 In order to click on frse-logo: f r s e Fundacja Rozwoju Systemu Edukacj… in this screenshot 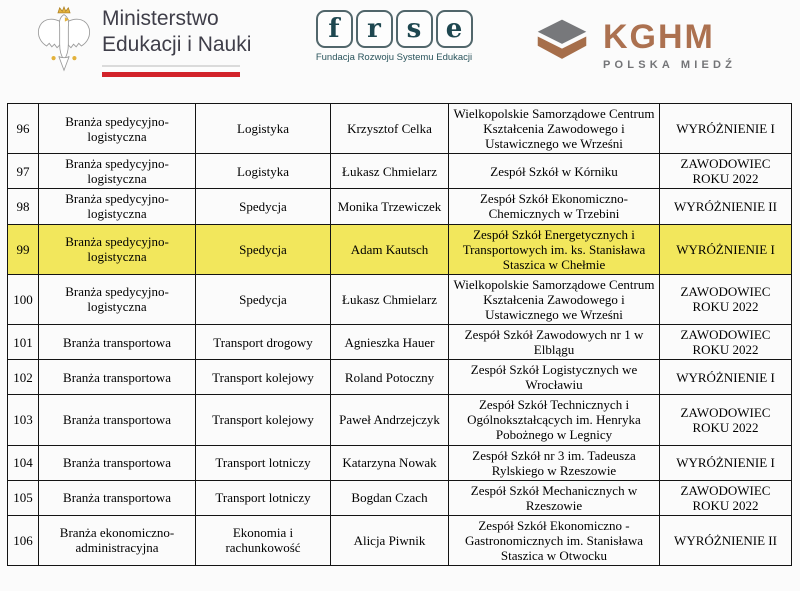, I will do `click(394, 36)`.